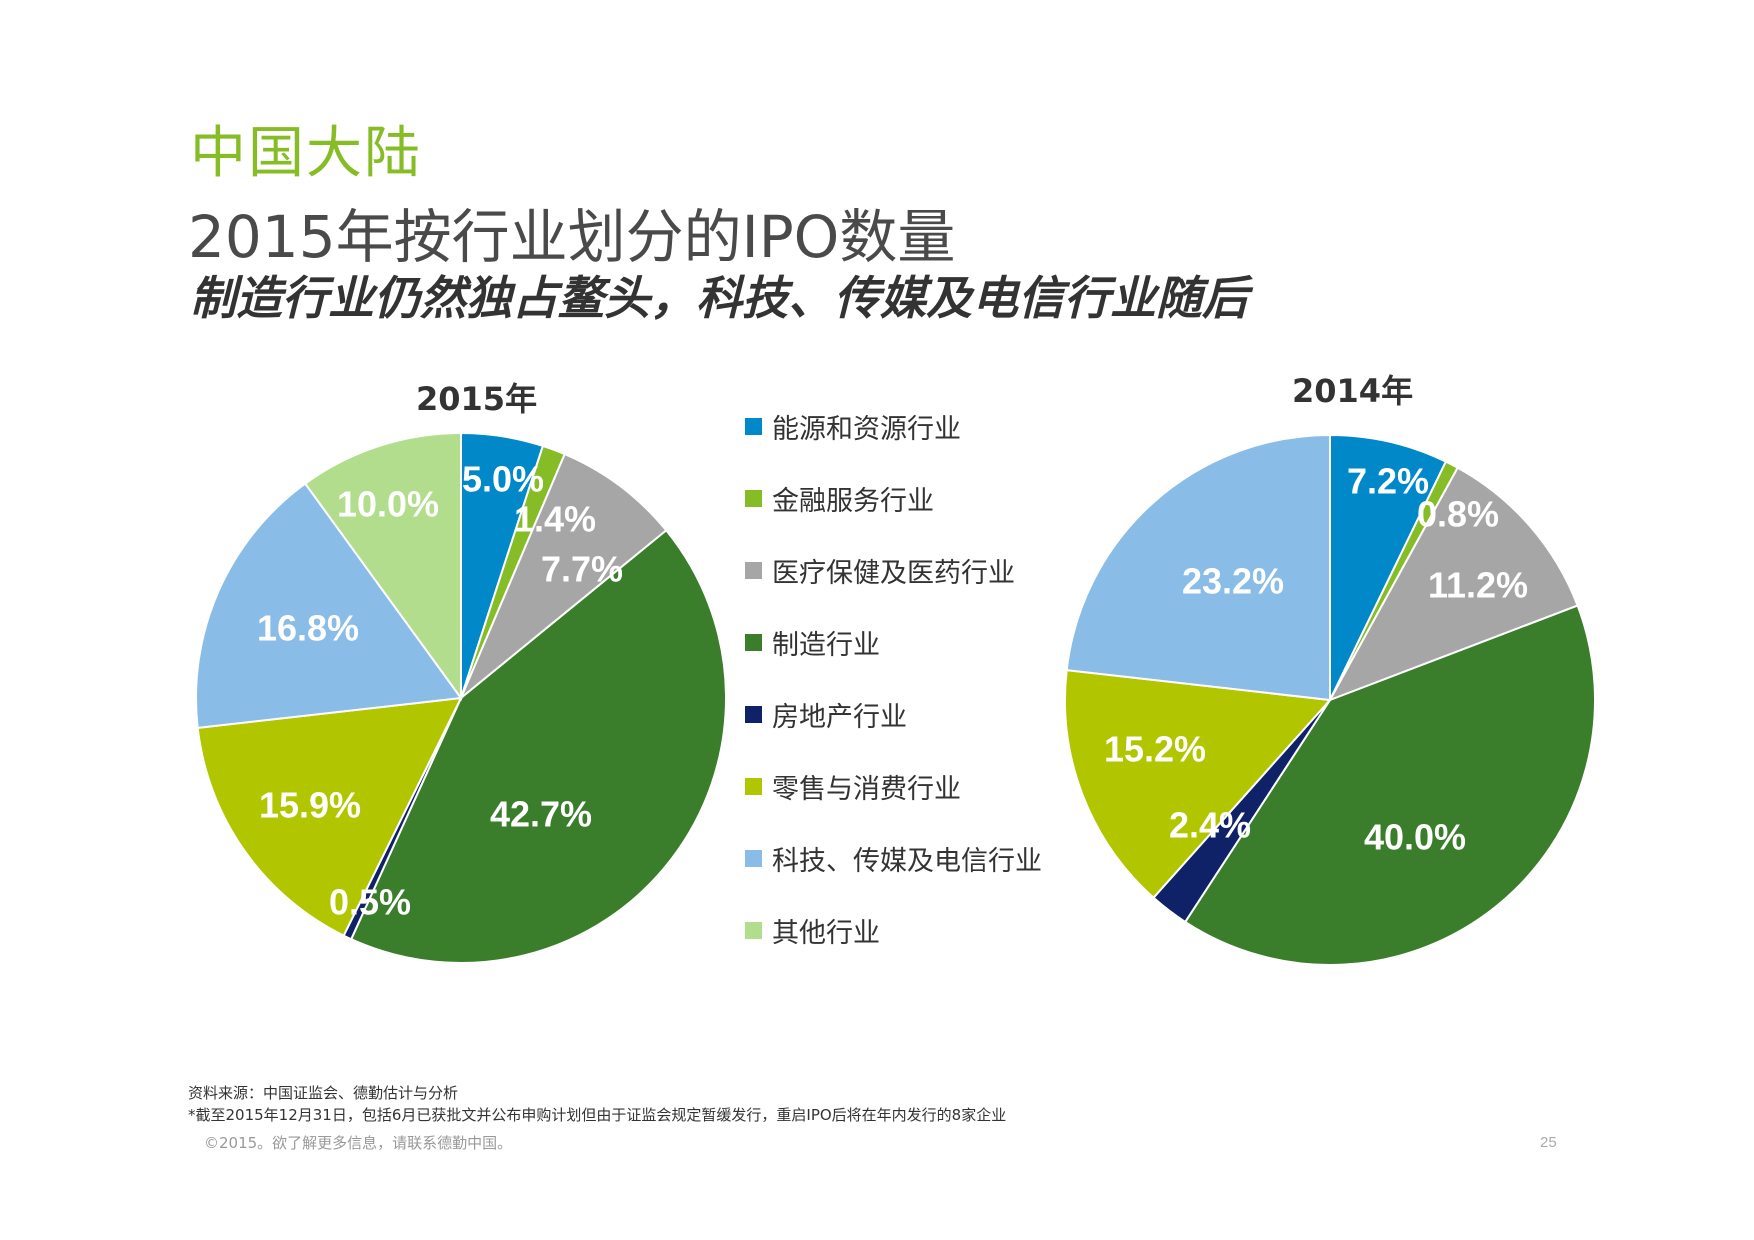 This screenshot has width=1754, height=1240. I want to click on slice-label: 42.7%, so click(541, 814).